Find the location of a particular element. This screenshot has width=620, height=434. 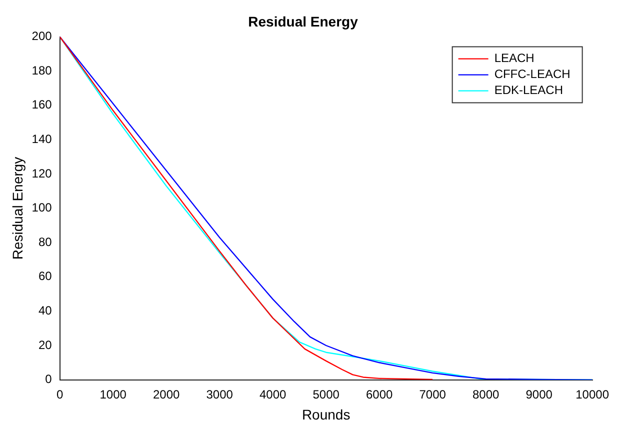

x-tick-label: 6000 is located at coordinates (379, 394).